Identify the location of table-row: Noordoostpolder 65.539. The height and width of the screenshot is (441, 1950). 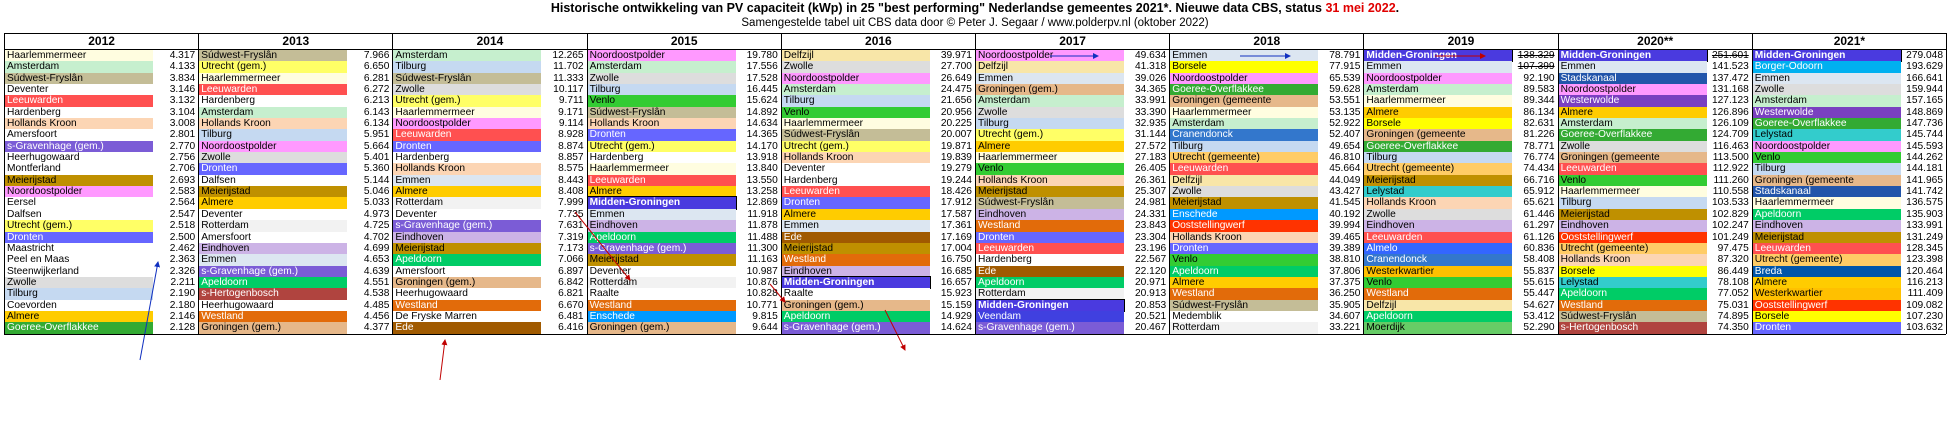
(1266, 78).